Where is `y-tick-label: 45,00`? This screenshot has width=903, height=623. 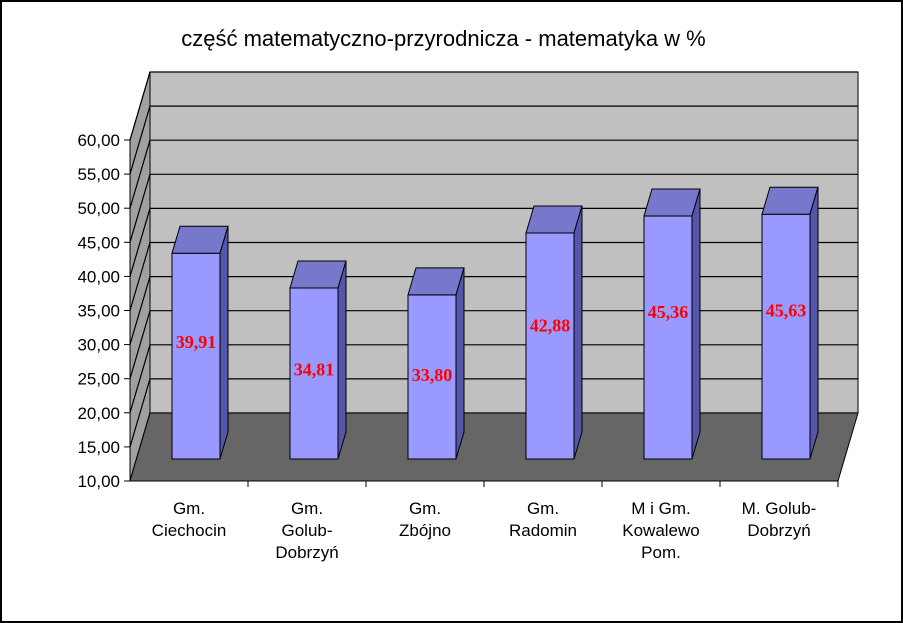 y-tick-label: 45,00 is located at coordinates (98, 242).